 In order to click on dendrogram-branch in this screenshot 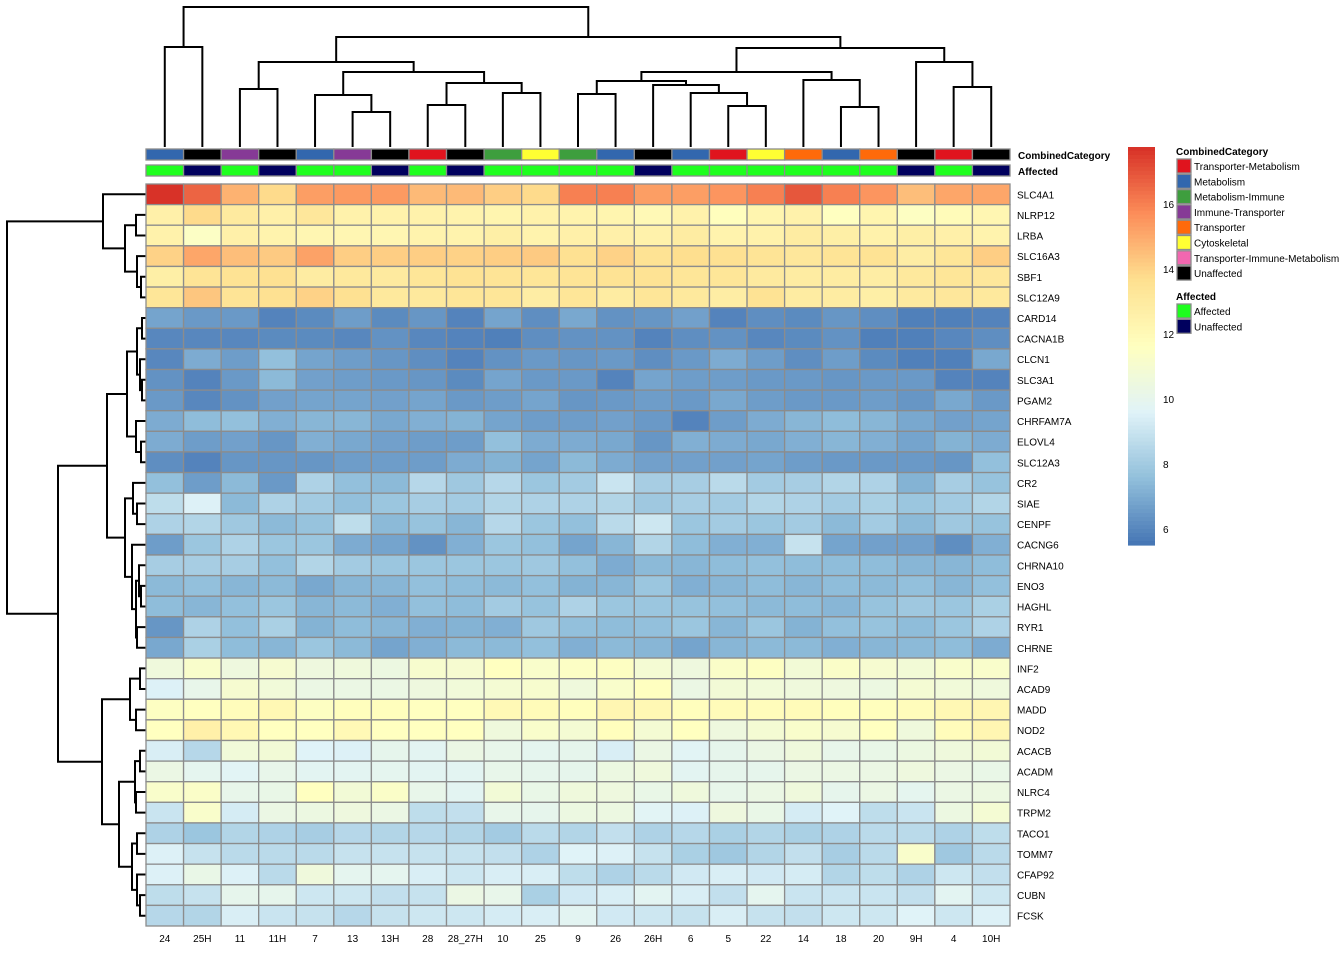, I will do `click(142, 761)`.